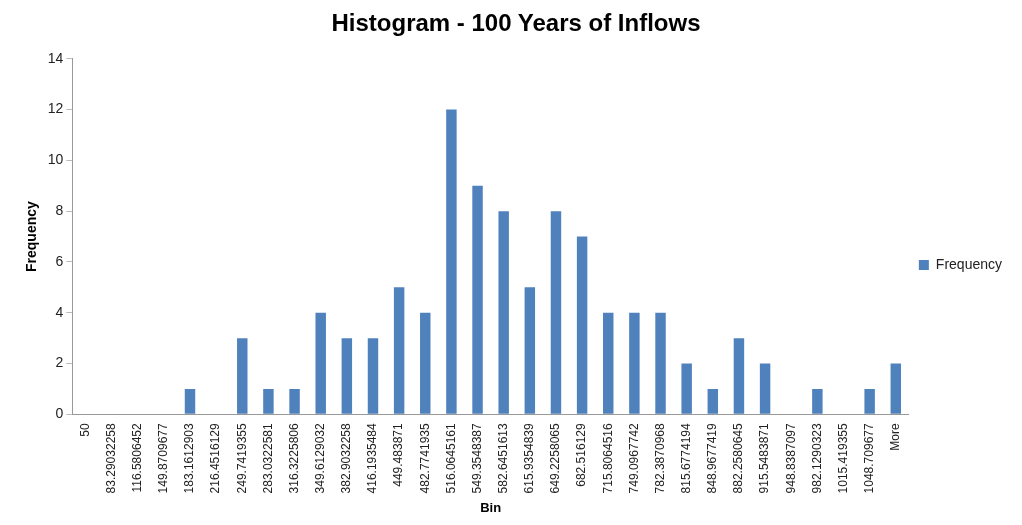  I want to click on y-tick-label: 8, so click(59, 210).